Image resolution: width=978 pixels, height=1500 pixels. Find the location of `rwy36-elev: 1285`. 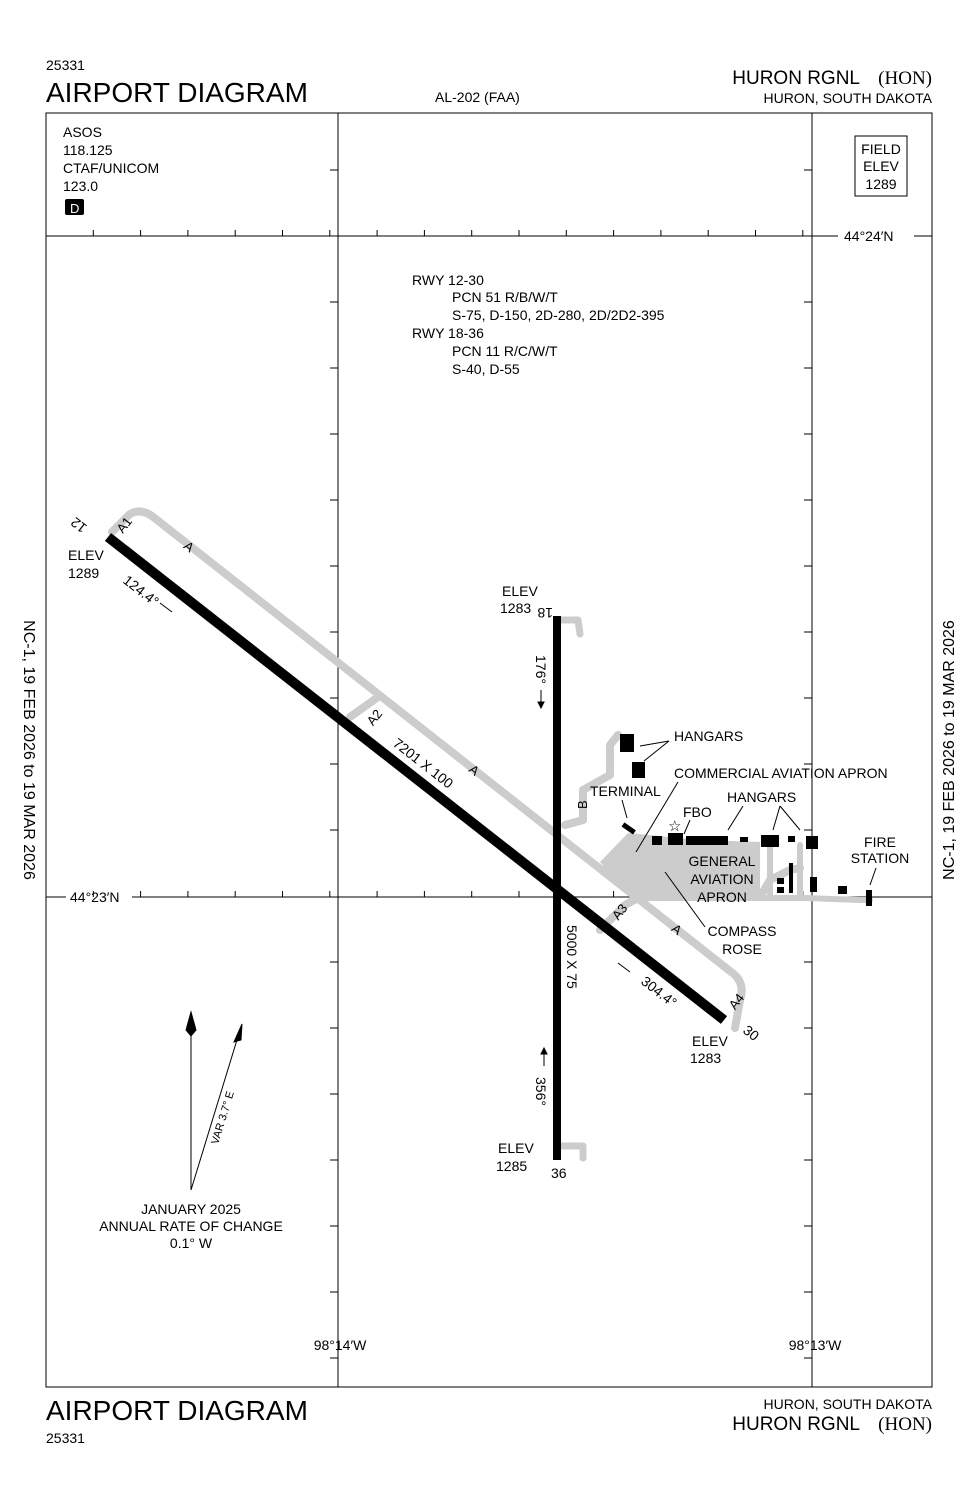

rwy36-elev: 1285 is located at coordinates (511, 1166).